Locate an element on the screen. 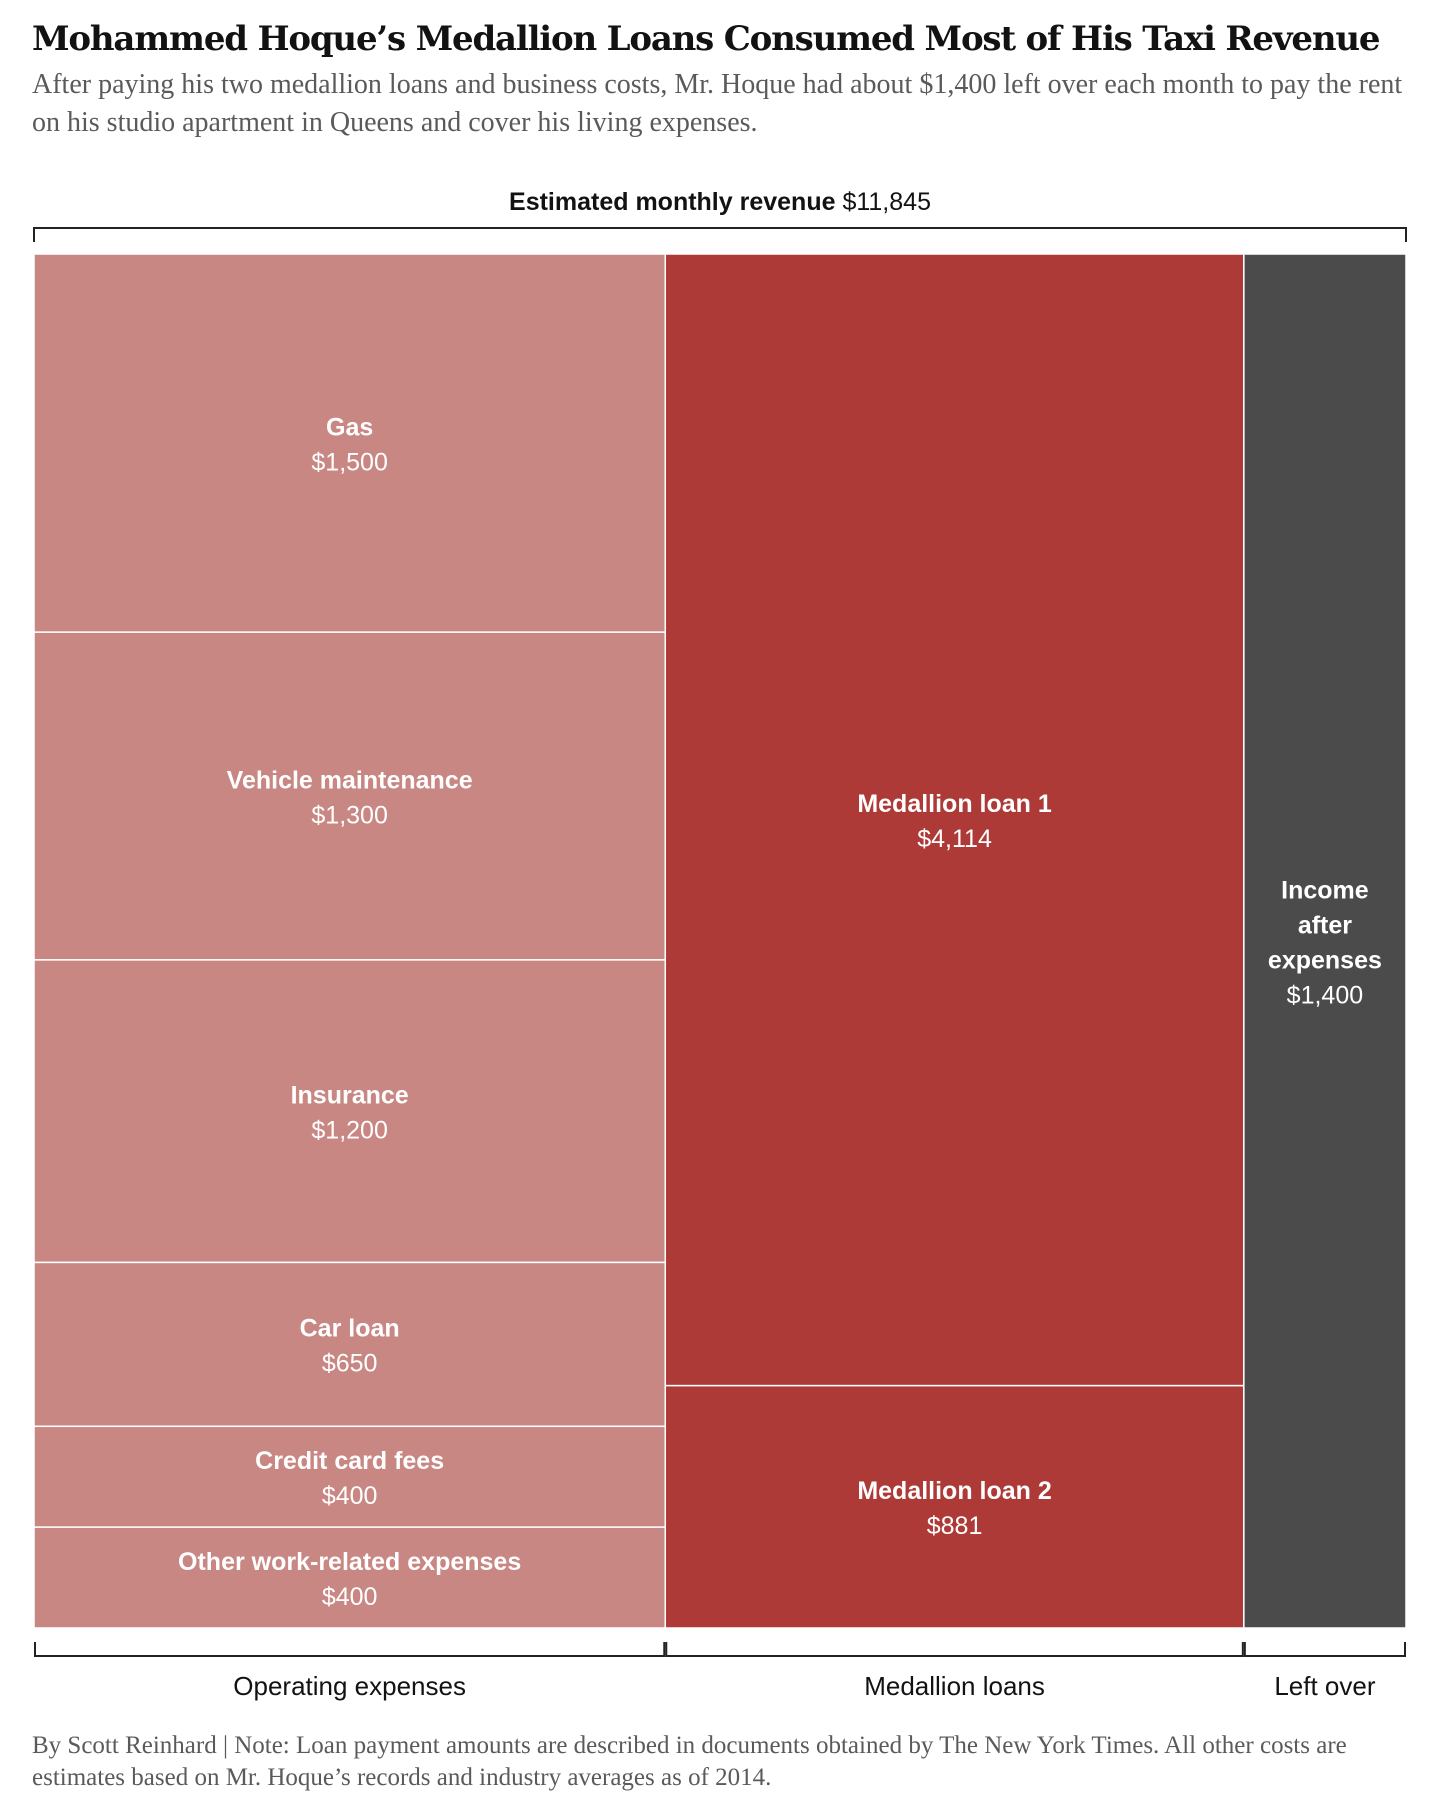  revenue-heading: Estimated monthly revenue $11,845 is located at coordinates (720, 202).